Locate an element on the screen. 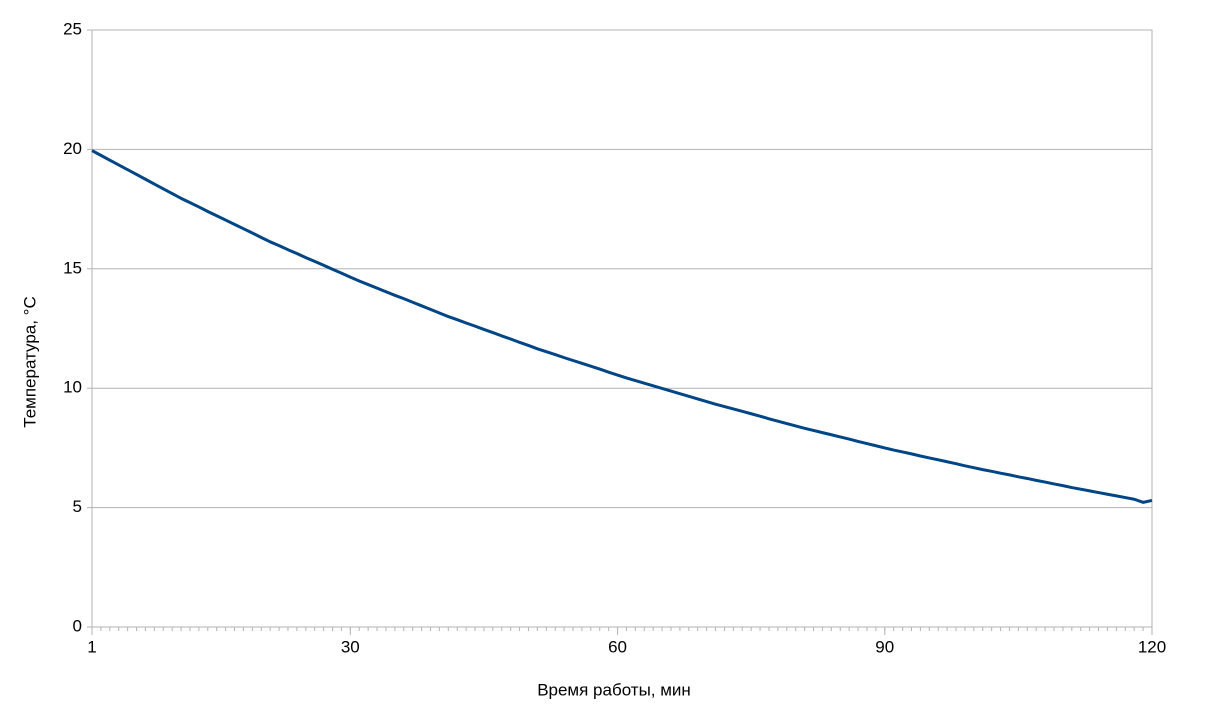 Image resolution: width=1213 pixels, height=723 pixels. y-tick-label: 0 is located at coordinates (77, 625).